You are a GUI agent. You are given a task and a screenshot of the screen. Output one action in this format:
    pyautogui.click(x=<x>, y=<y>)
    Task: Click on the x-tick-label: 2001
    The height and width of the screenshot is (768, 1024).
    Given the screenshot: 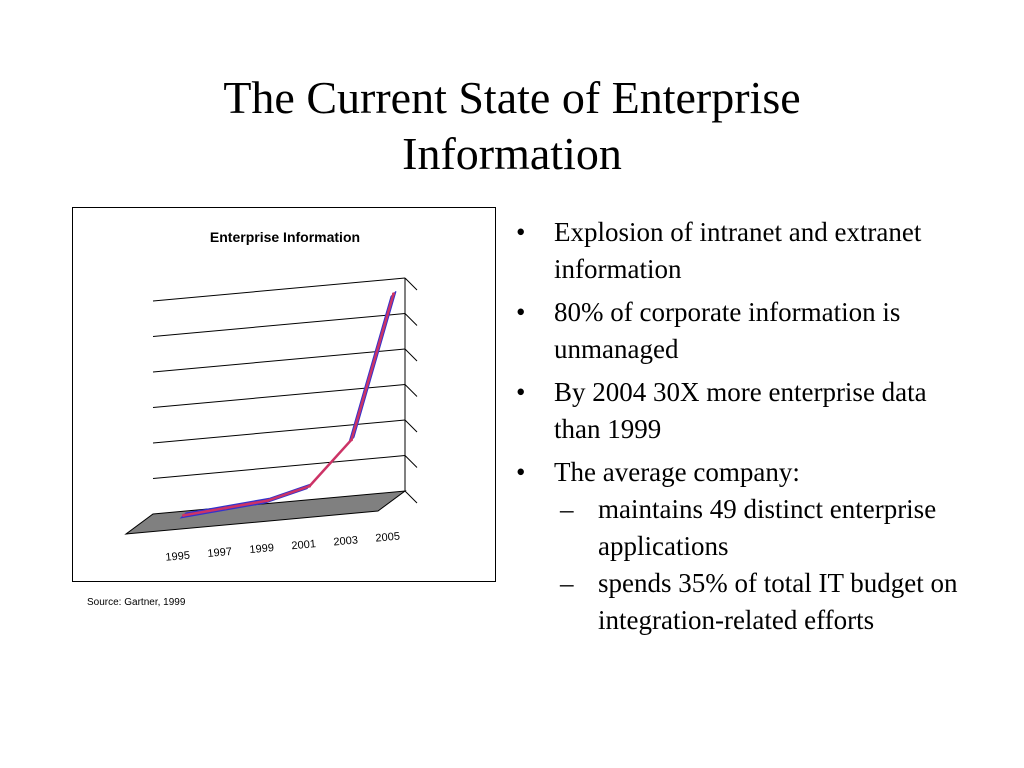 What is the action you would take?
    pyautogui.click(x=303, y=545)
    